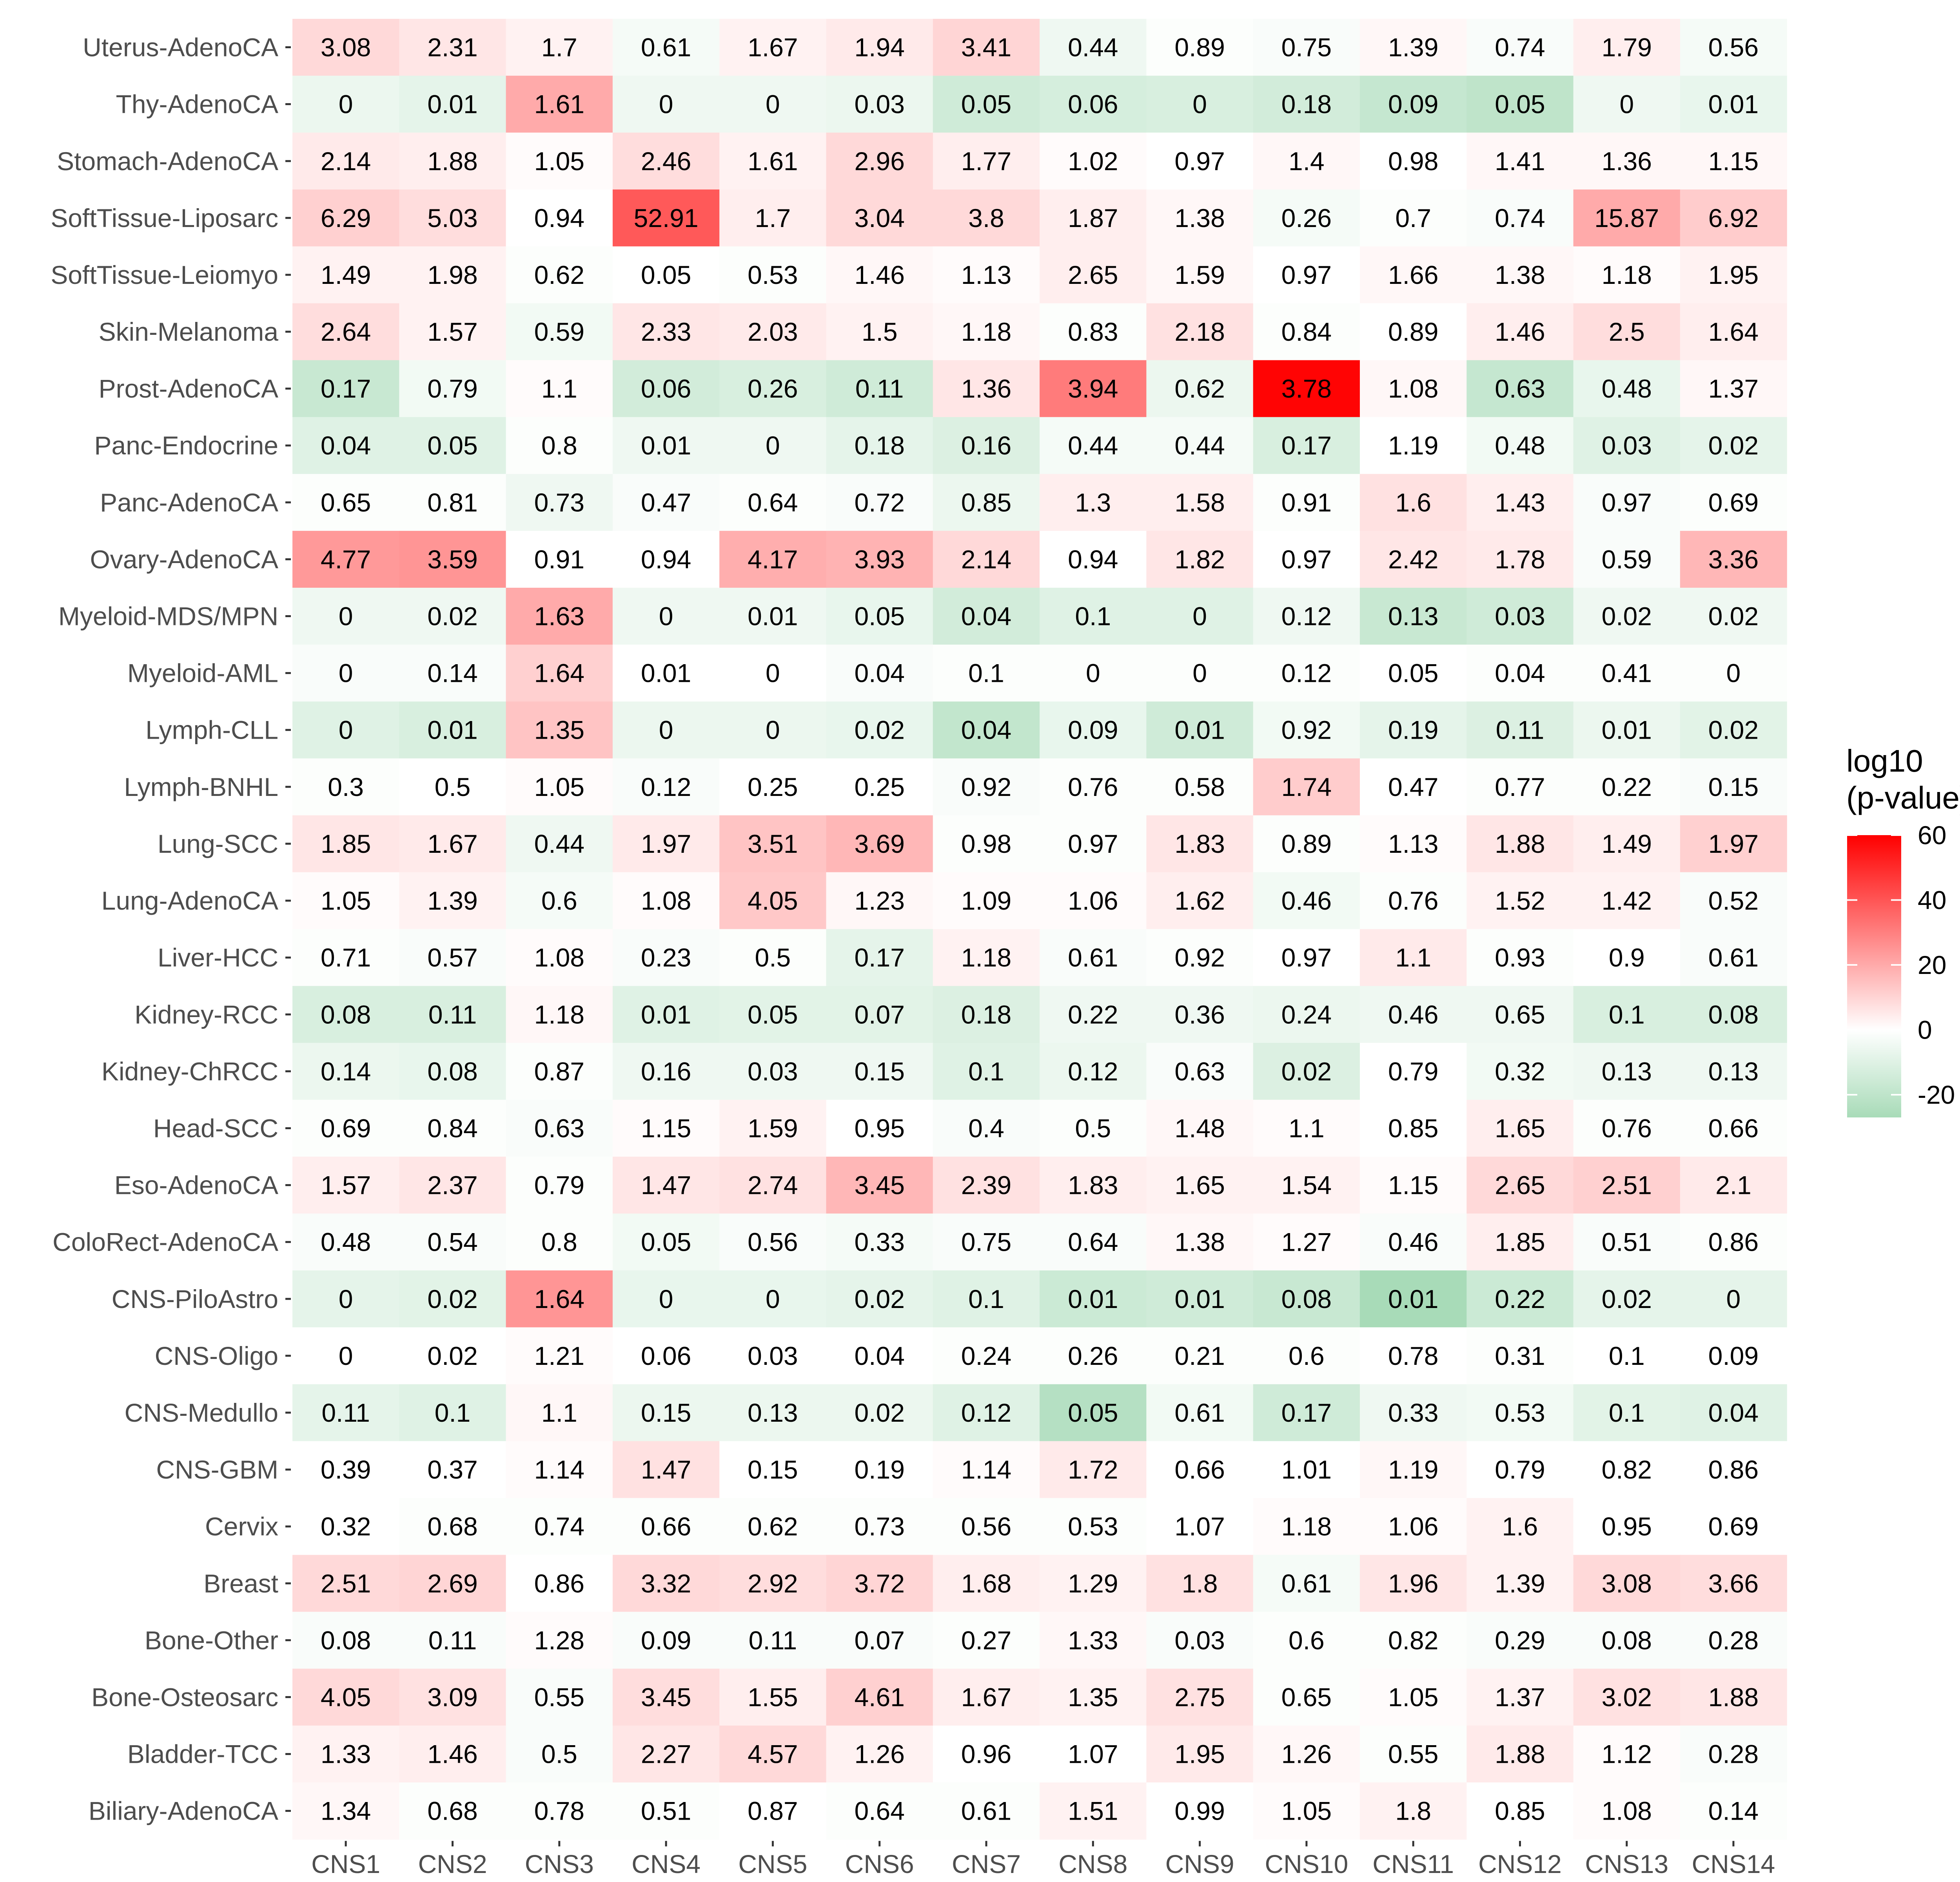  Describe the element at coordinates (1199, 47) in the screenshot. I see `cell-value-label: 0.89` at that location.